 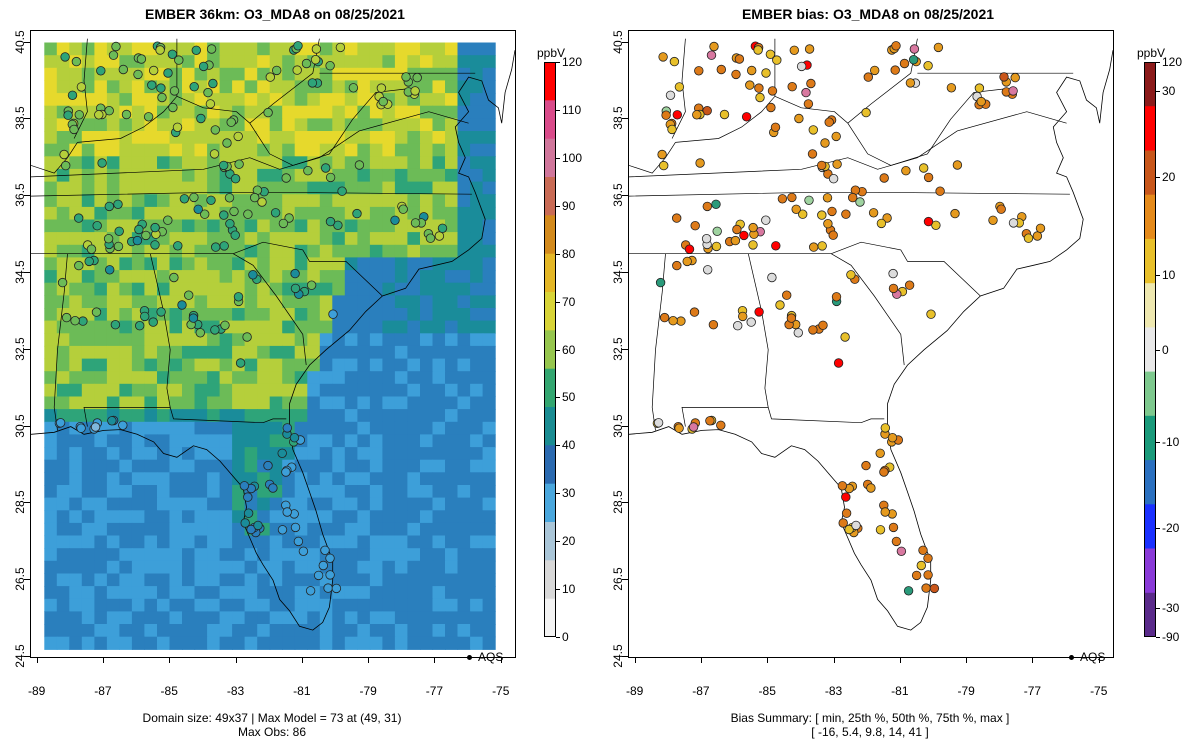 I want to click on colorbar-tick-mark, so click(x=1158, y=275).